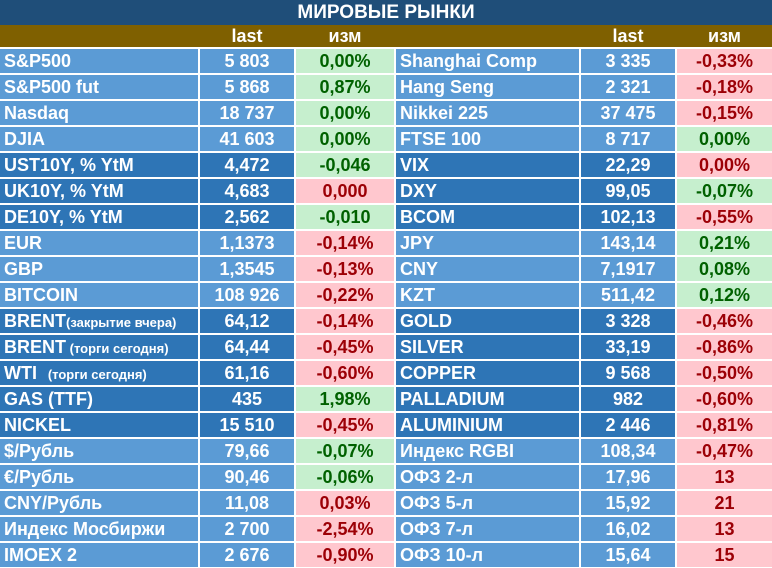 The width and height of the screenshot is (772, 568). I want to click on last-value: 64,44, so click(247, 347).